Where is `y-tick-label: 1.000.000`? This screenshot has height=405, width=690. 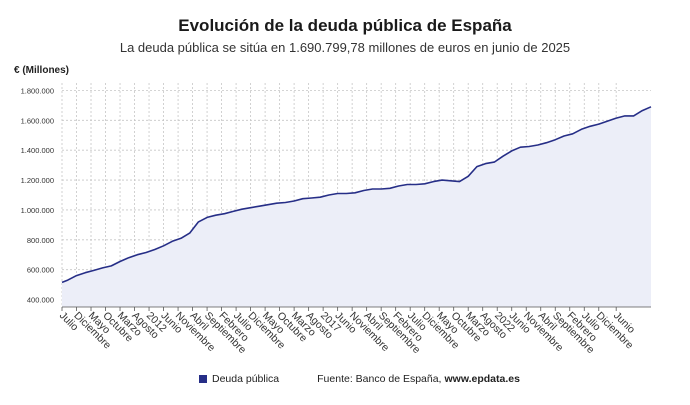 y-tick-label: 1.000.000 is located at coordinates (37, 210).